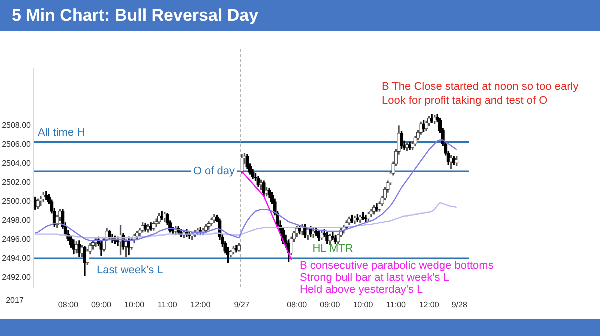 The image size is (600, 336). Describe the element at coordinates (135, 16) in the screenshot. I see `chart-title: 5 Min Chart: Bull Reversal Day` at that location.